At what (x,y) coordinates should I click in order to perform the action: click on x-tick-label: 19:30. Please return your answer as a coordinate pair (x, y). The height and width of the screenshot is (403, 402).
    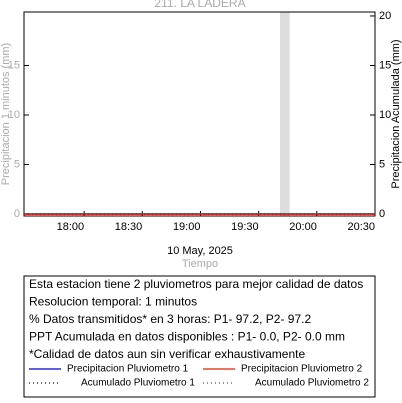
    Looking at the image, I should click on (245, 227).